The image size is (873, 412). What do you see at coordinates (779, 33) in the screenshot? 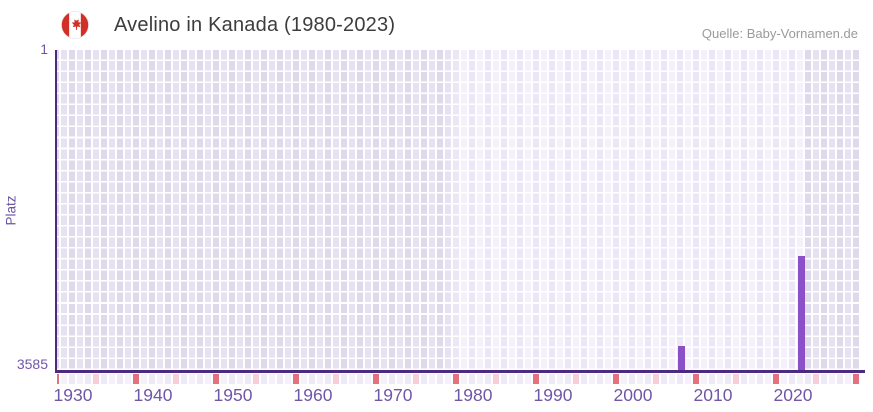
I see `source-attribution: Quelle: Baby-Vornamen.de` at bounding box center [779, 33].